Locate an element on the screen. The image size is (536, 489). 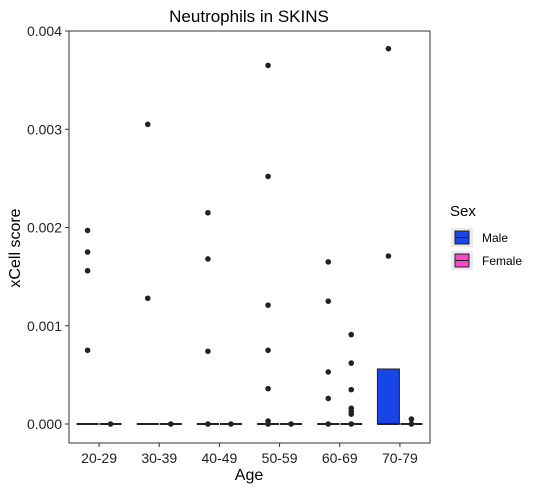
legend-label: Male is located at coordinates (495, 238).